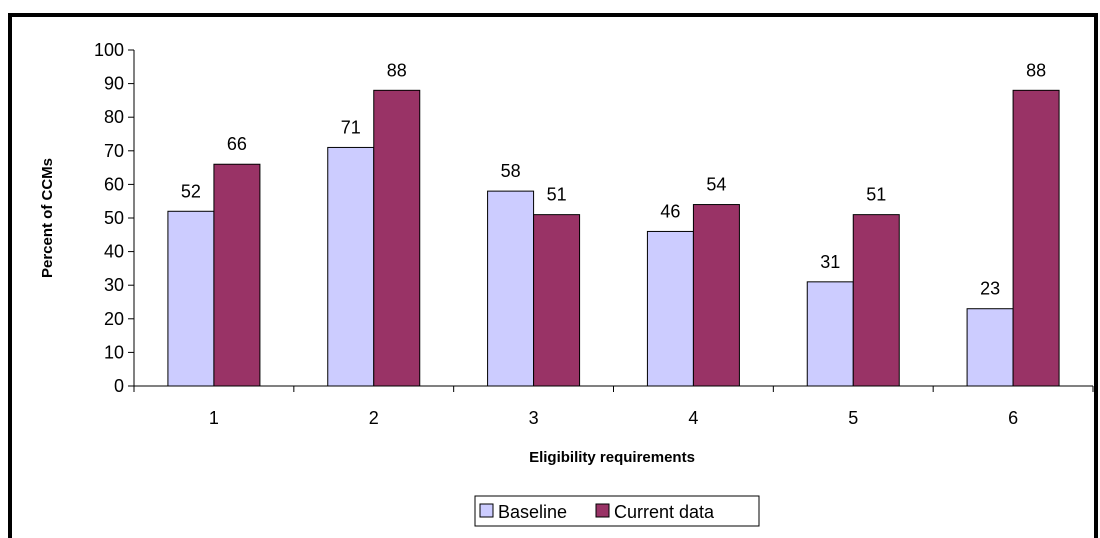  I want to click on data-label: 52, so click(191, 191).